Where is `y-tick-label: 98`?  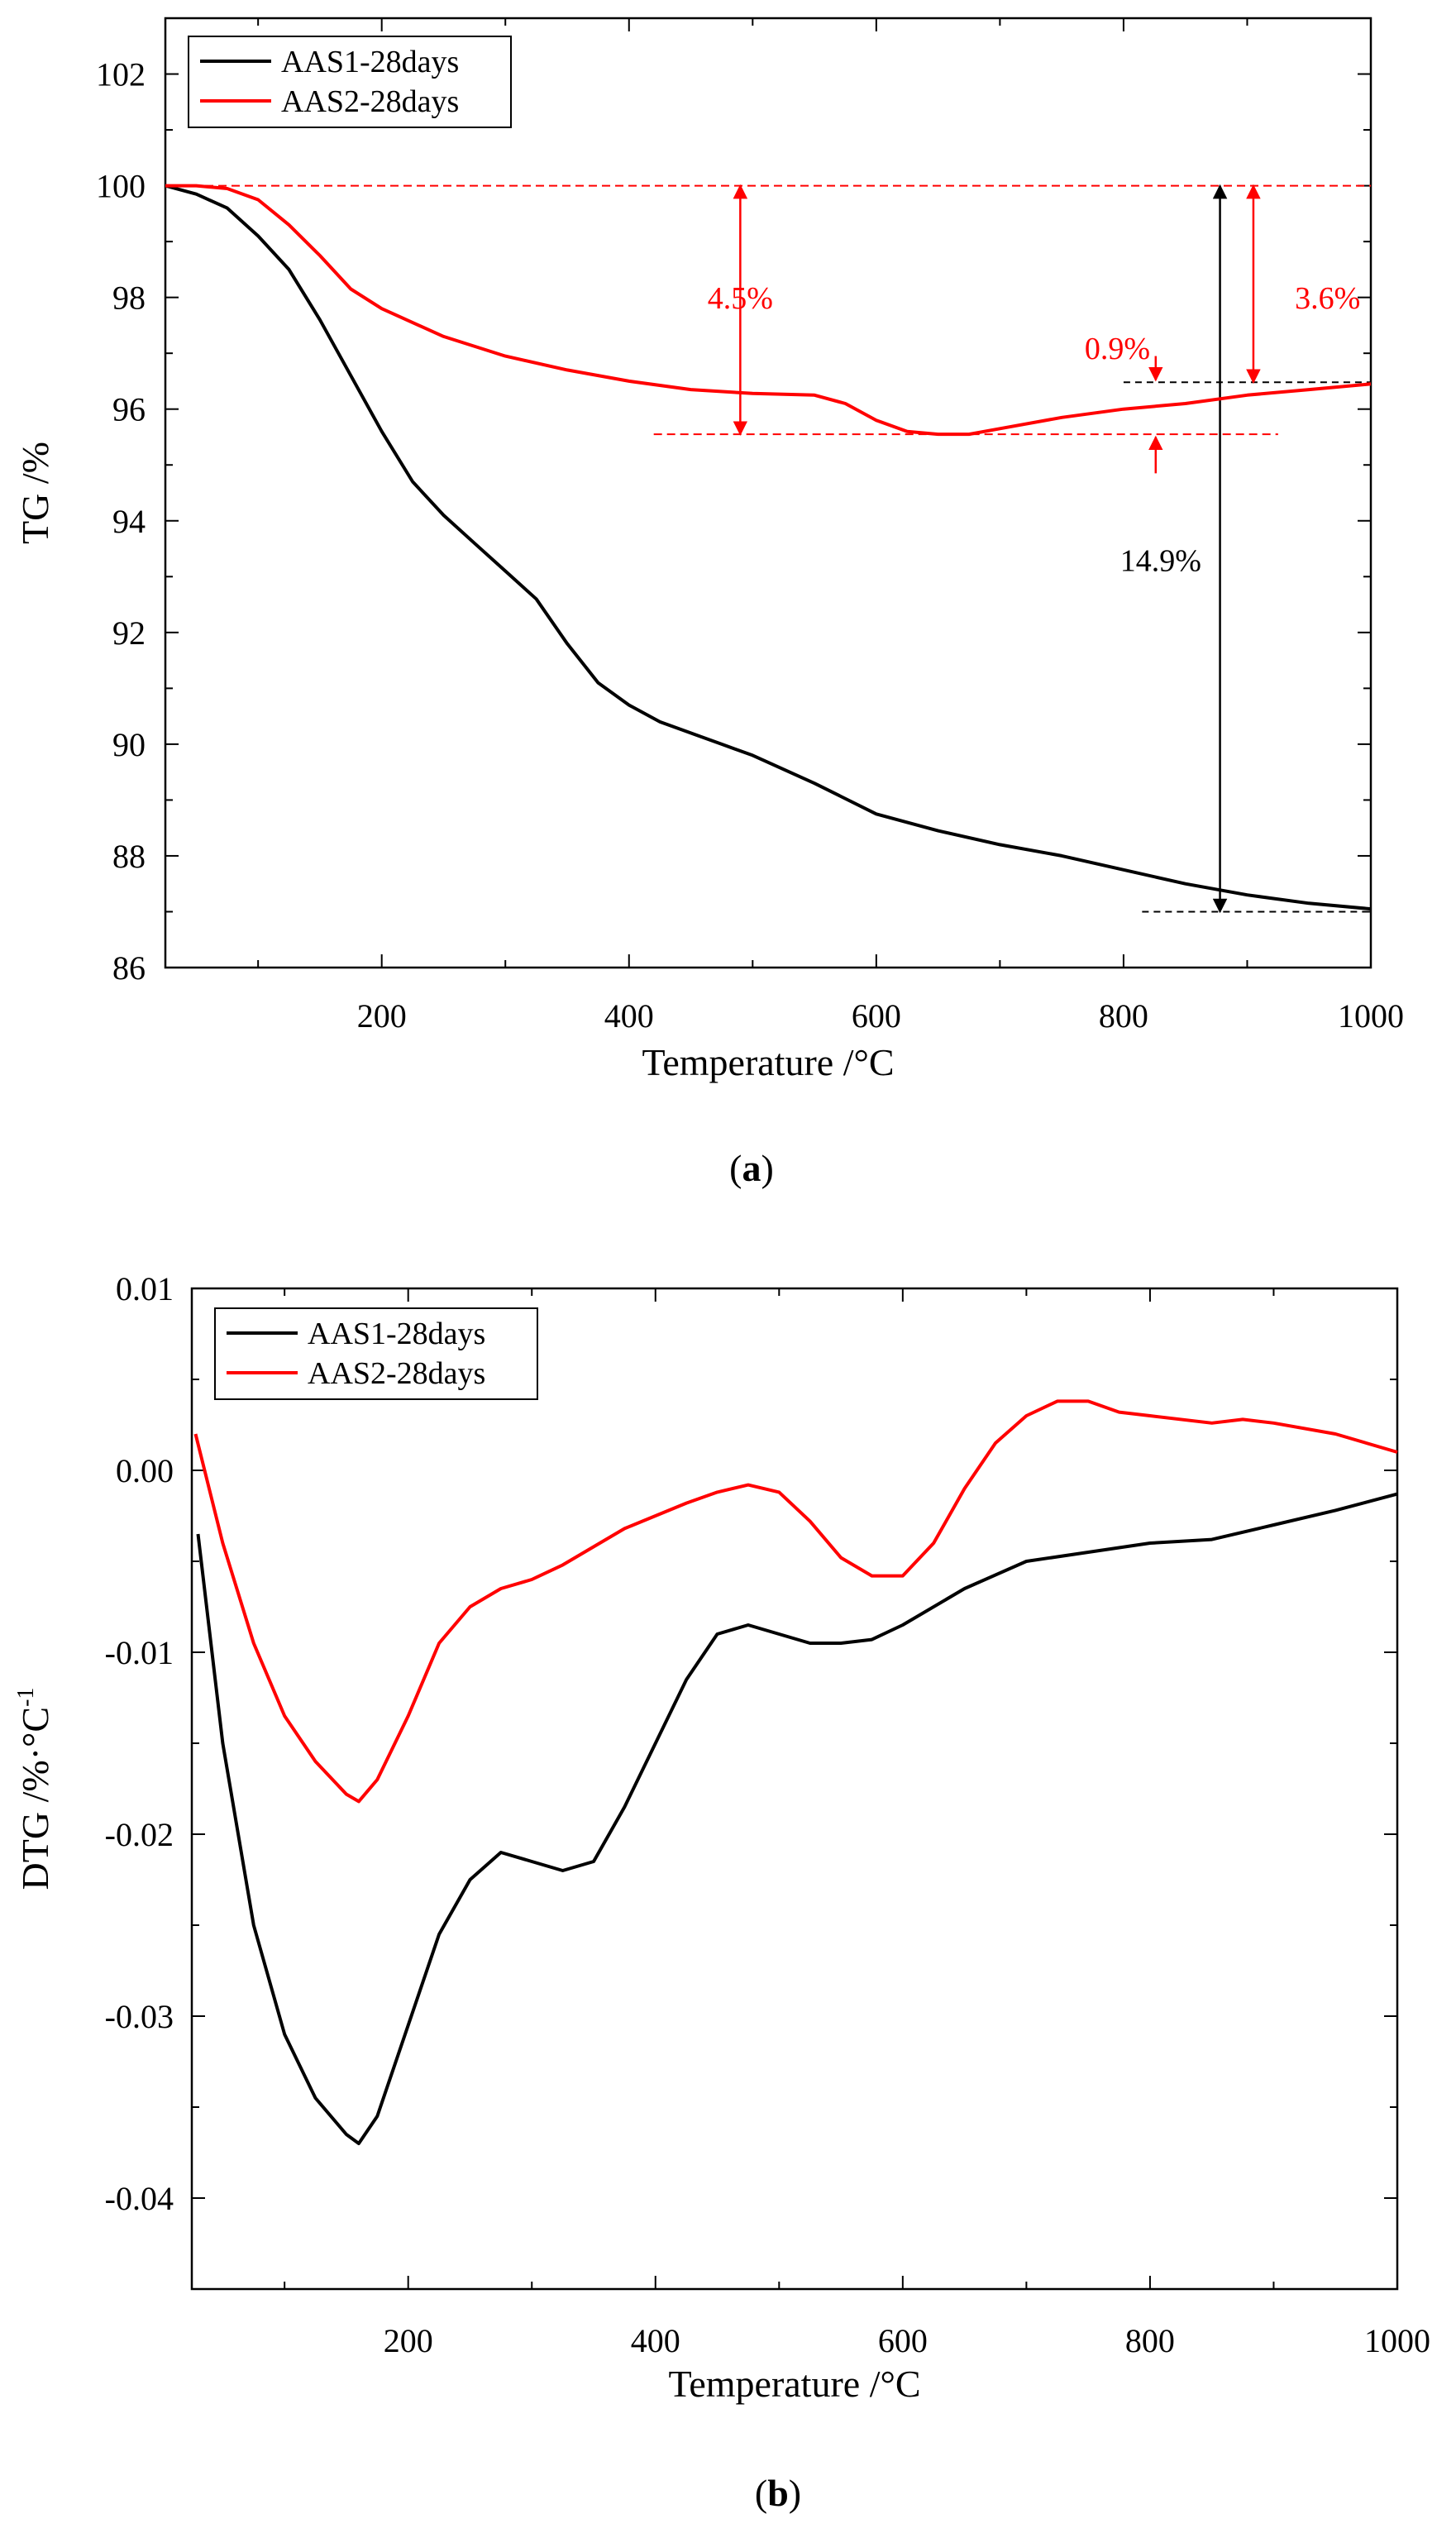 y-tick-label: 98 is located at coordinates (129, 298).